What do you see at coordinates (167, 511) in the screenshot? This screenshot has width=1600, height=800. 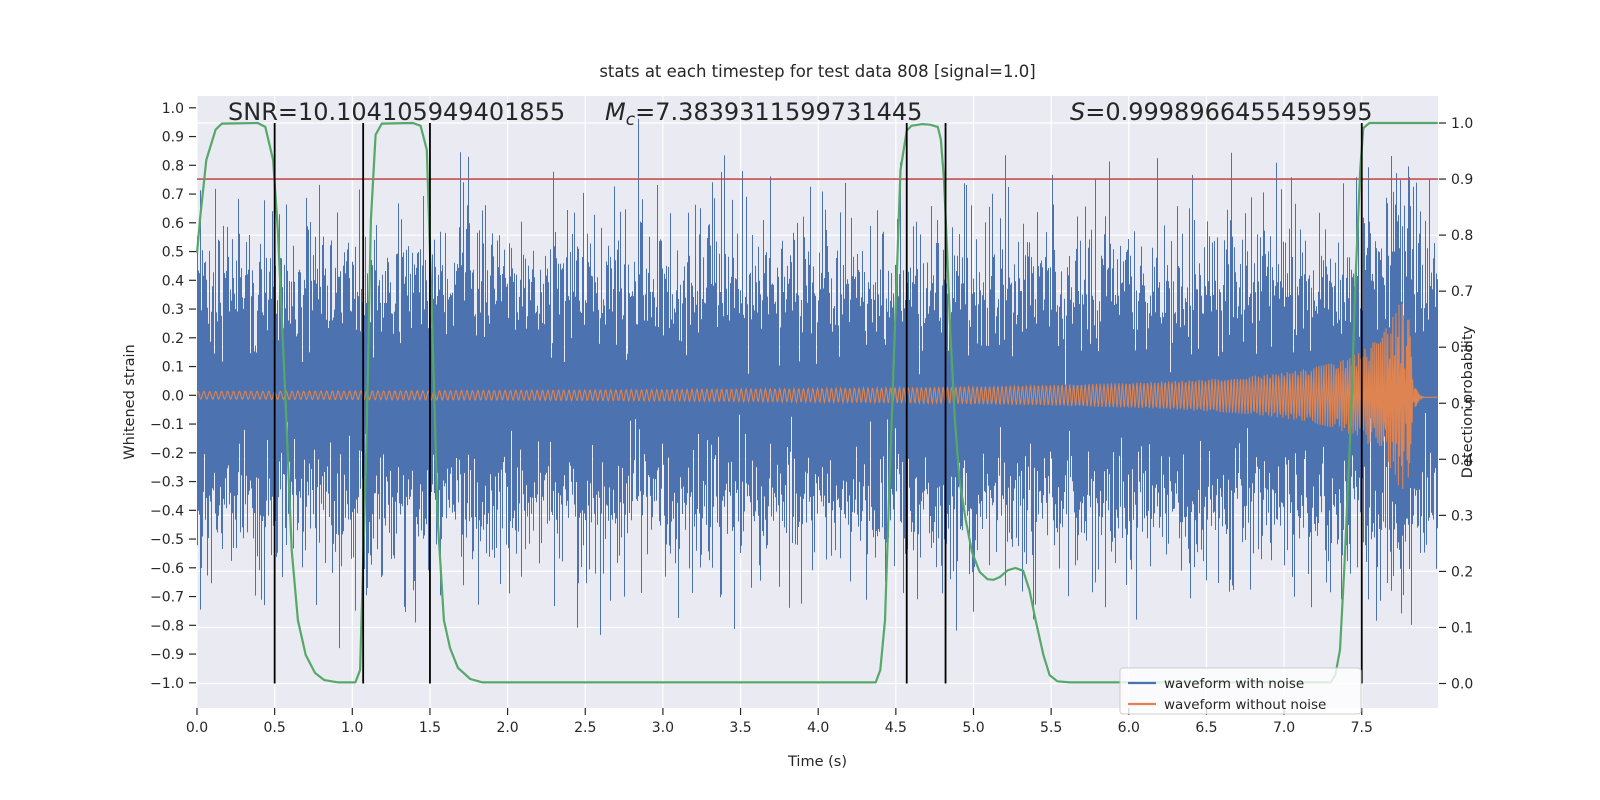 I see `y-left-tick-label: −0.4` at bounding box center [167, 511].